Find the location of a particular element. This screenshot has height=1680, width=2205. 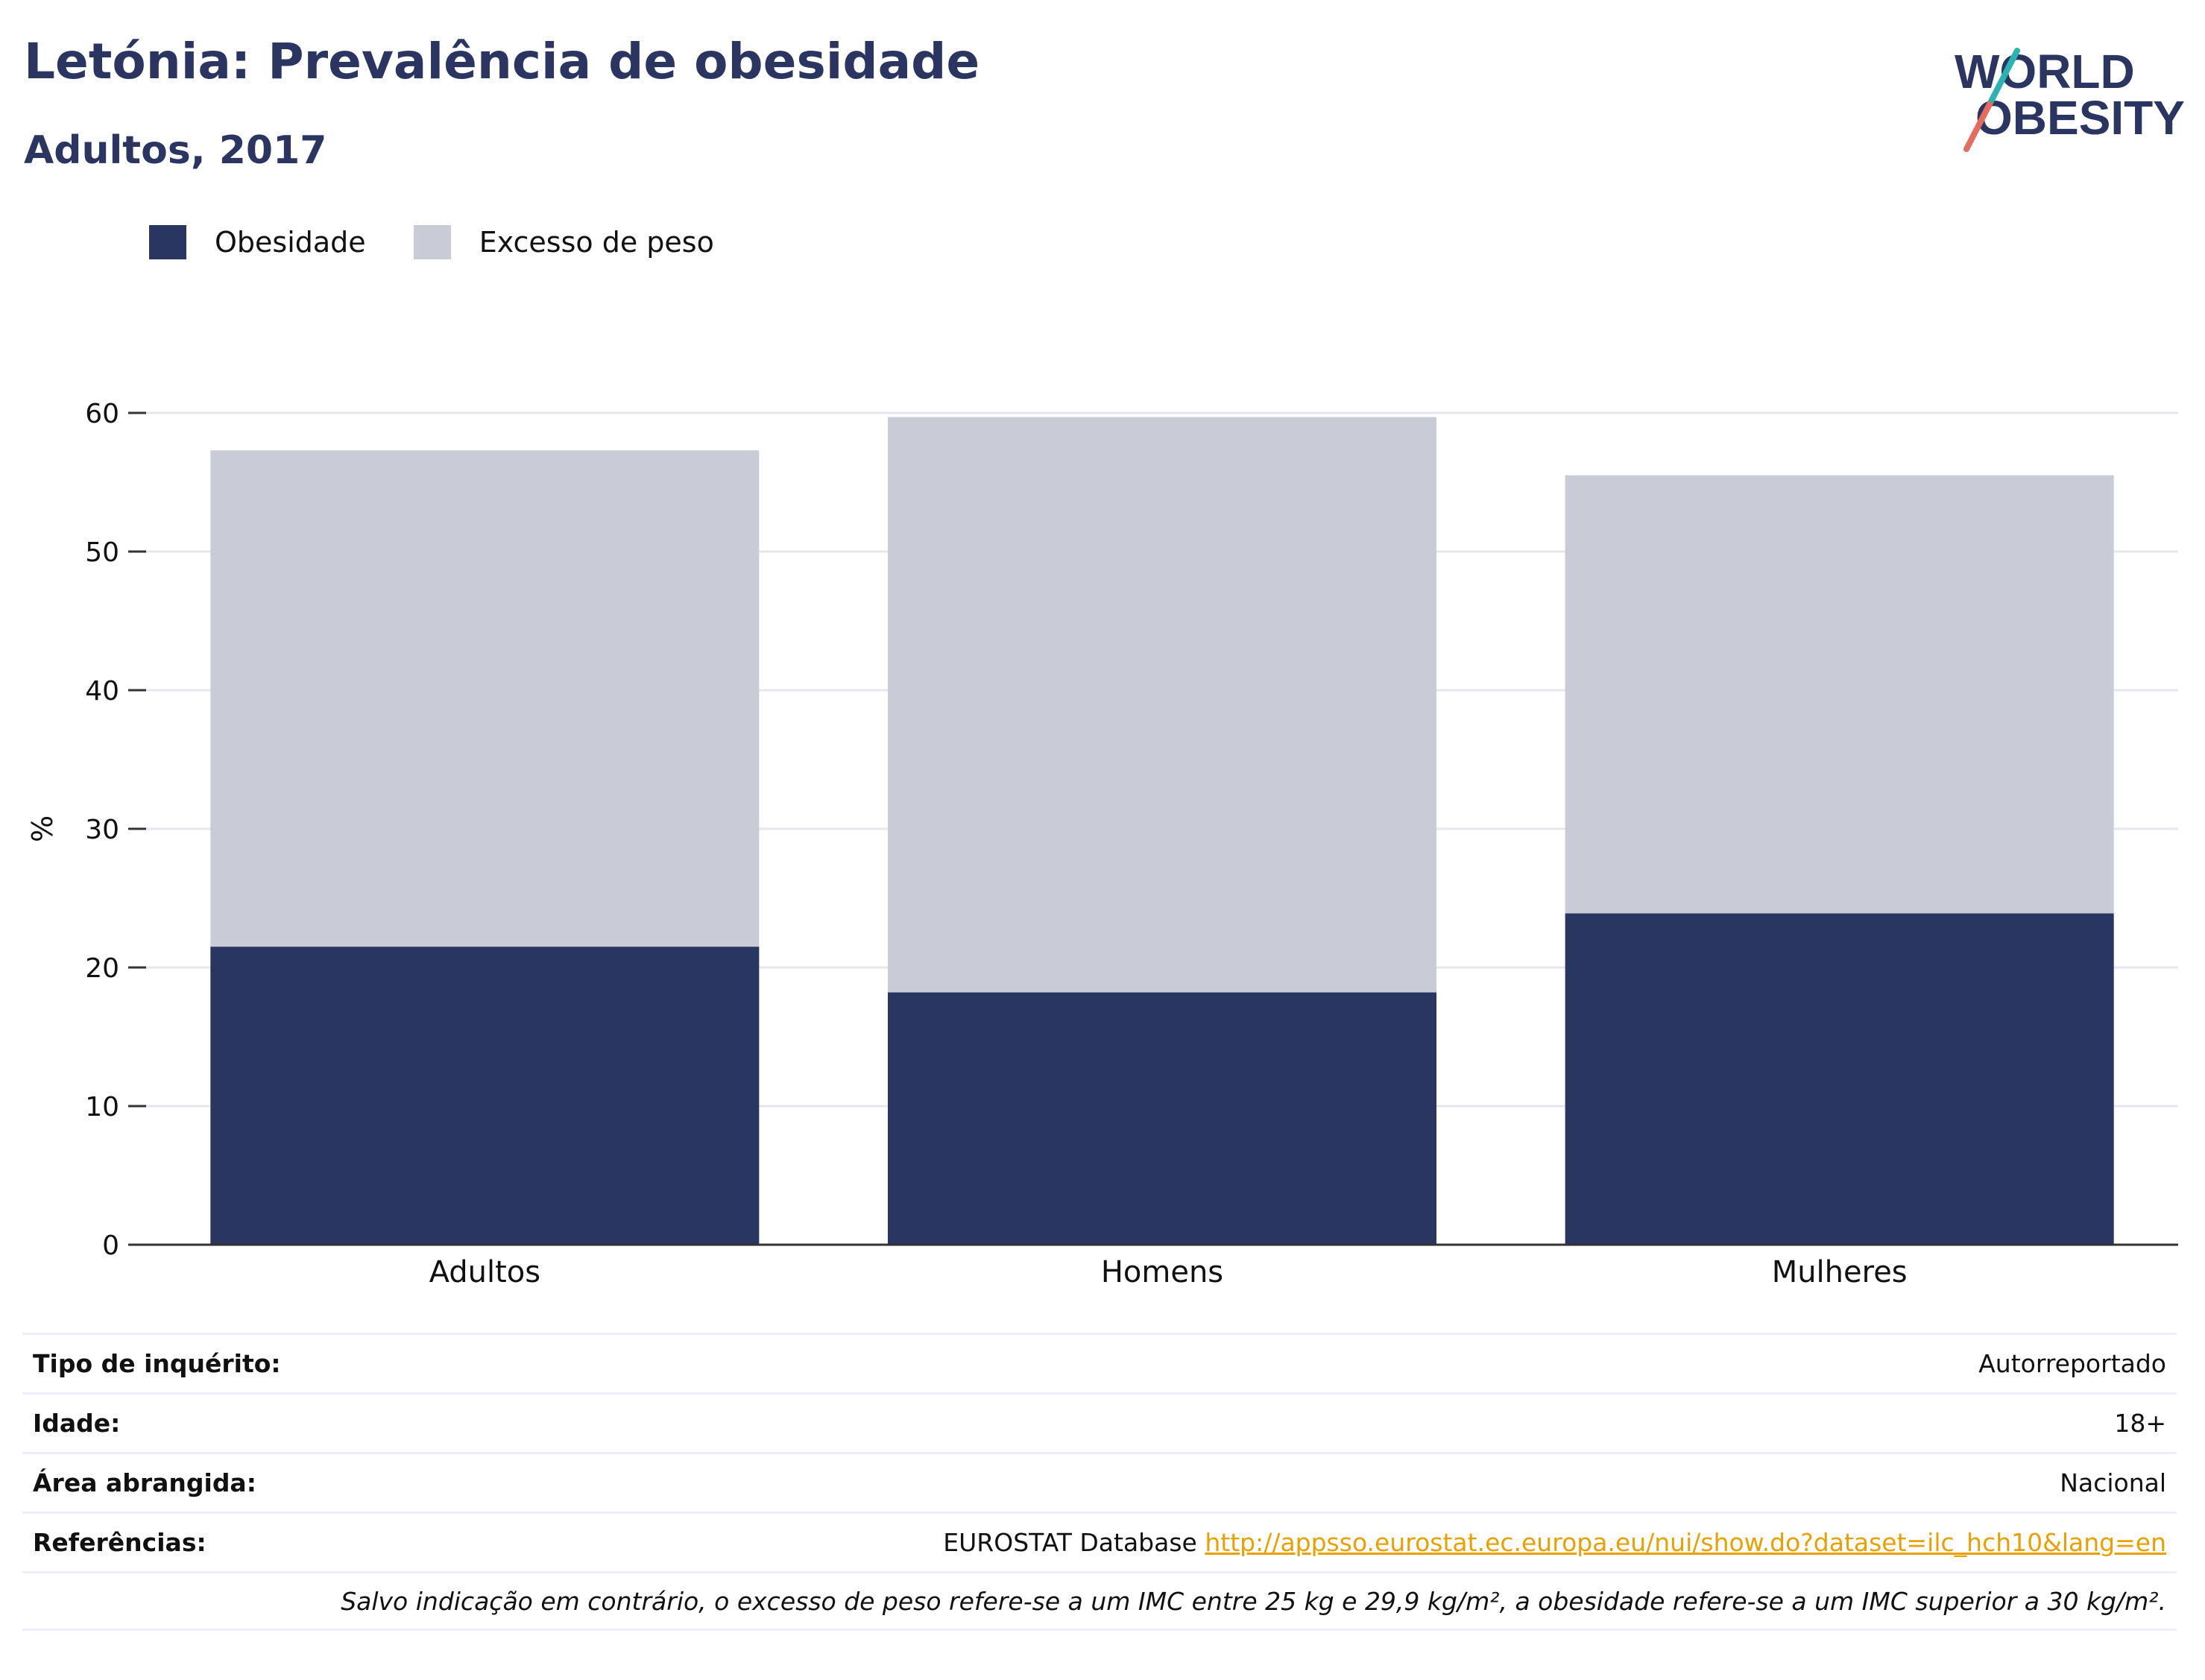

chart-subtitle: Adultos, 2017 is located at coordinates (175, 150).